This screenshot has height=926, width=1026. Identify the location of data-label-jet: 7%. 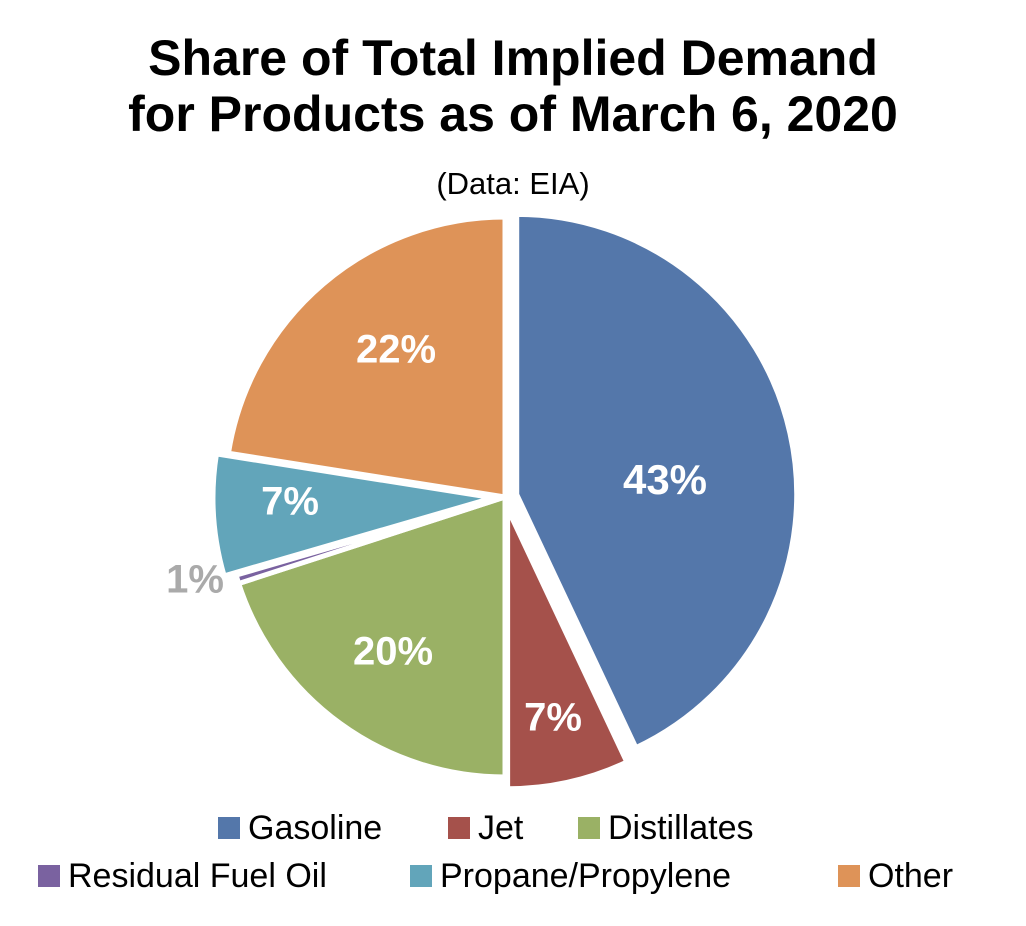
(553, 718).